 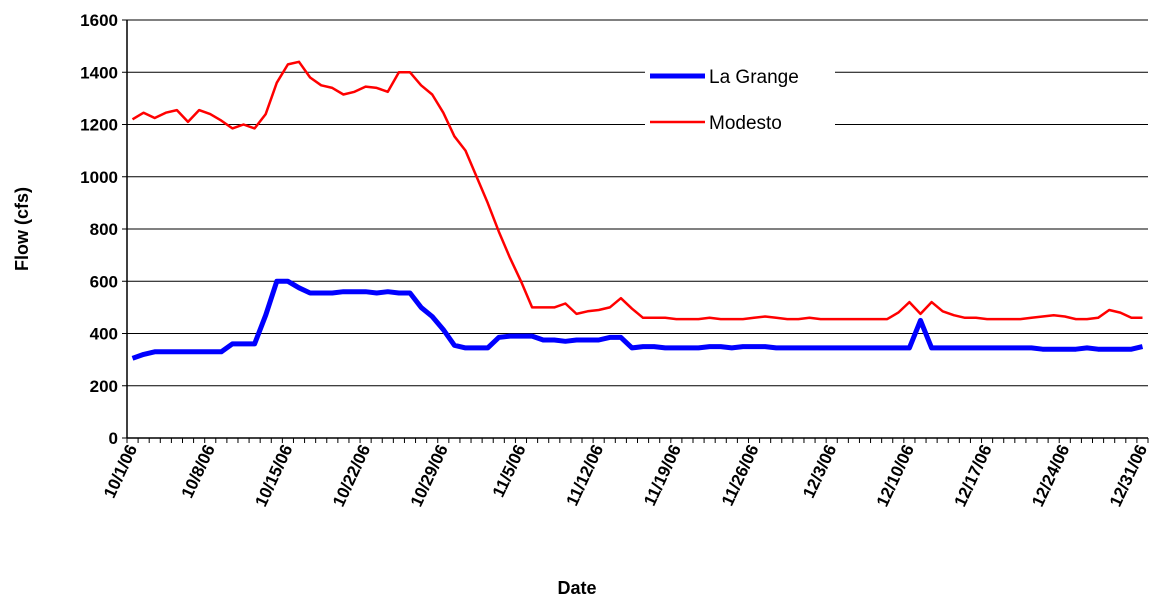 What do you see at coordinates (120, 471) in the screenshot?
I see `x-tick-label: 10/1/06` at bounding box center [120, 471].